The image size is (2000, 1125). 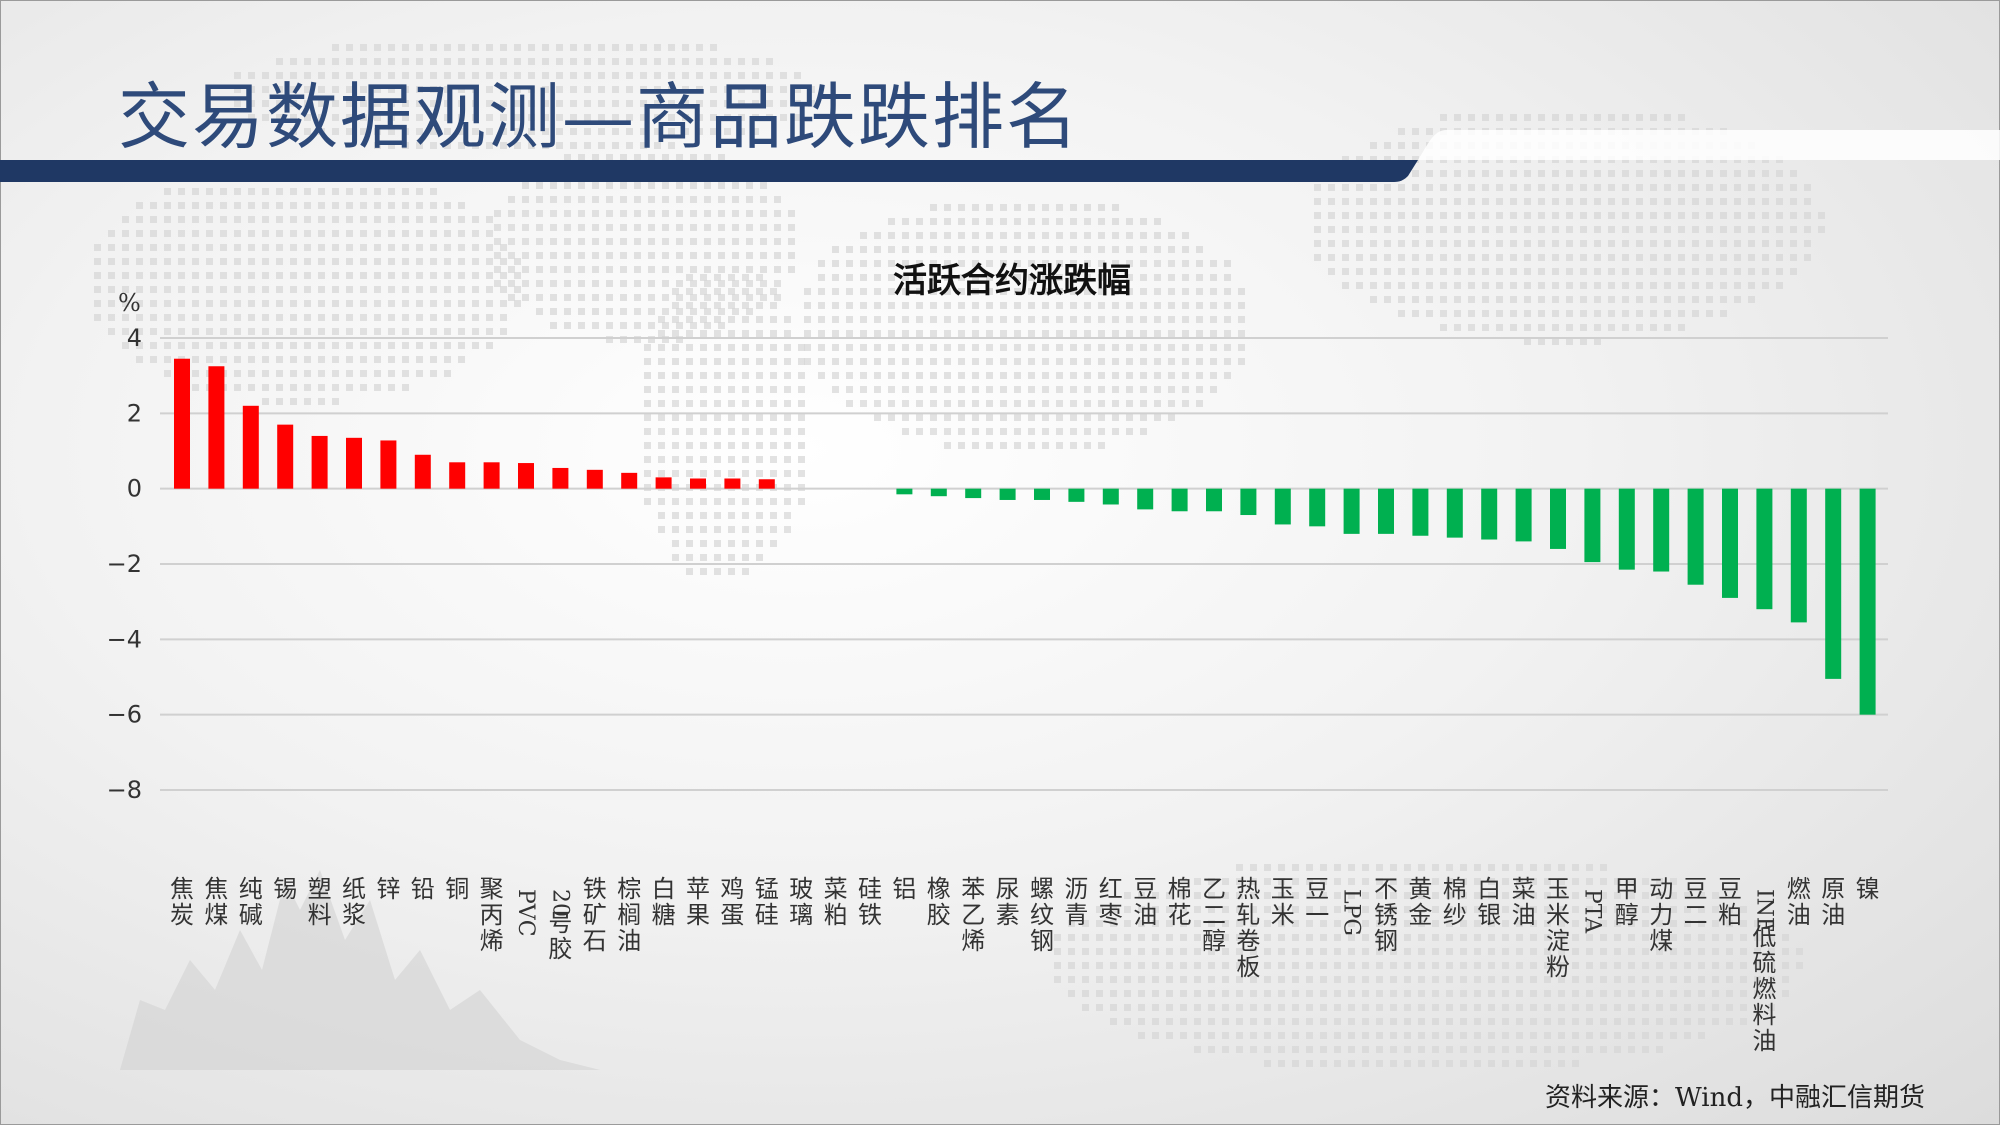 What do you see at coordinates (457, 889) in the screenshot?
I see `x-tick-label: 铜` at bounding box center [457, 889].